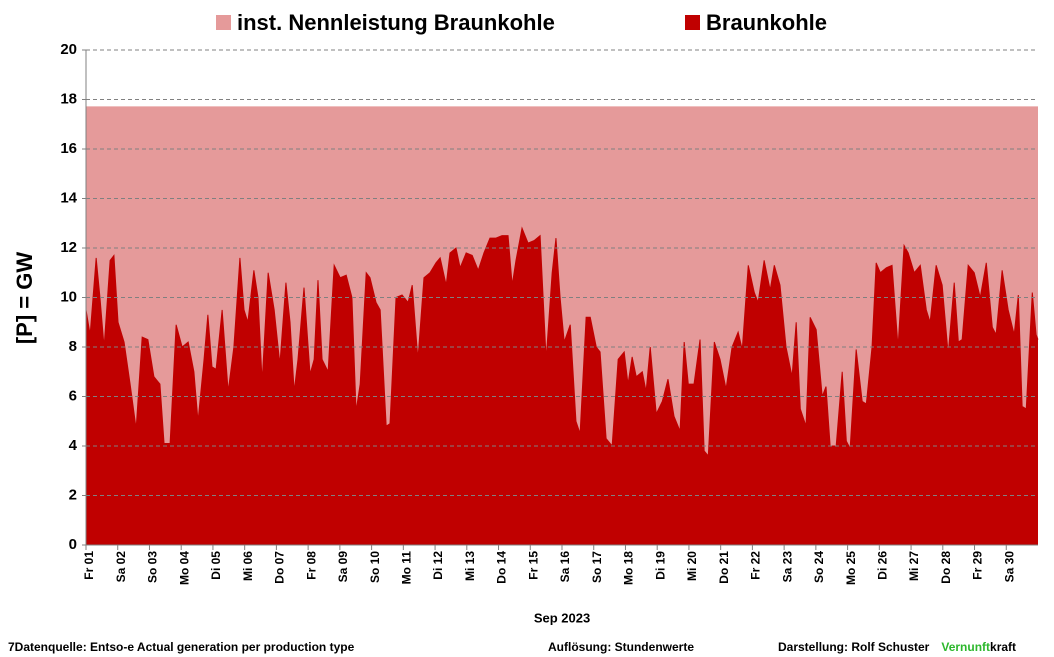 This screenshot has height=657, width=1054. What do you see at coordinates (502, 567) in the screenshot?
I see `x-tick-label: Do 14` at bounding box center [502, 567].